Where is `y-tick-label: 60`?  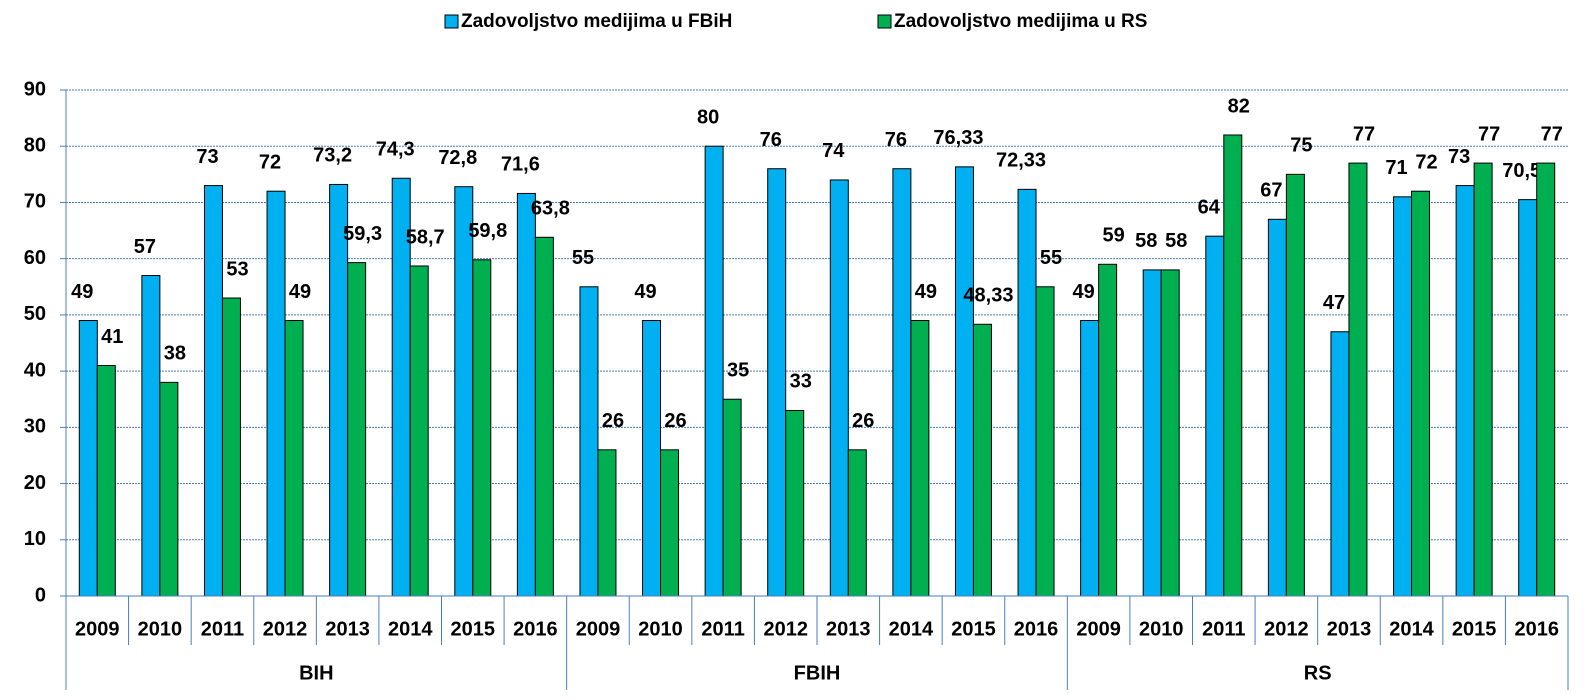 y-tick-label: 60 is located at coordinates (35, 258).